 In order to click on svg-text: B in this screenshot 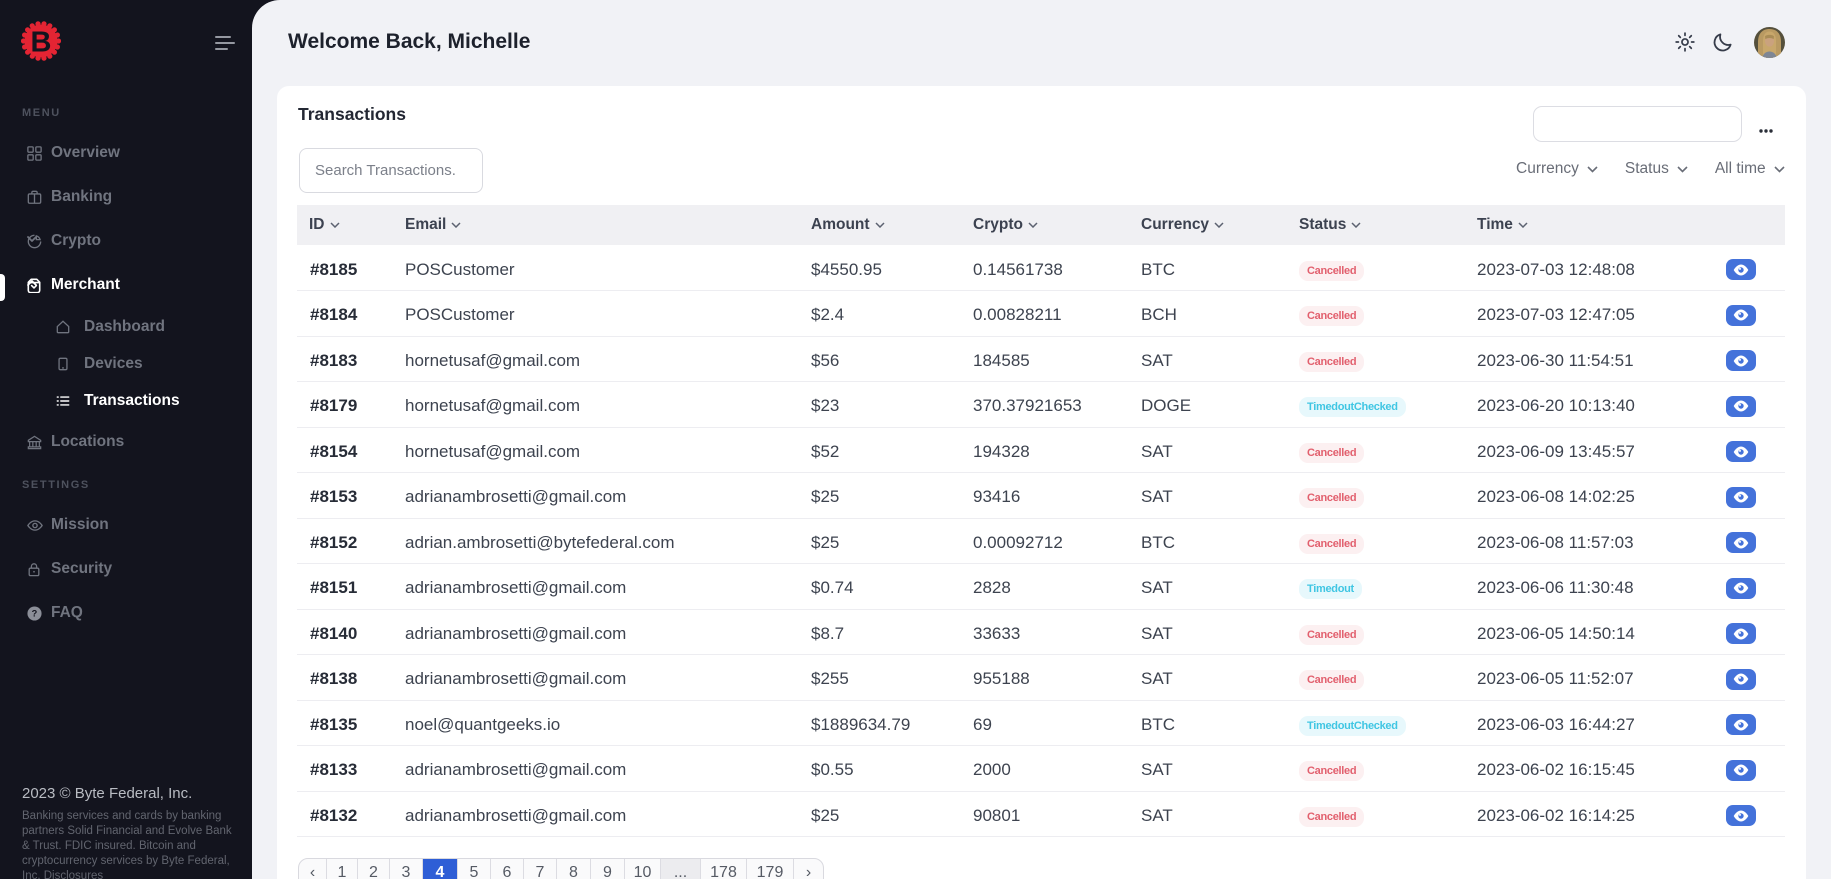, I will do `click(41, 43)`.